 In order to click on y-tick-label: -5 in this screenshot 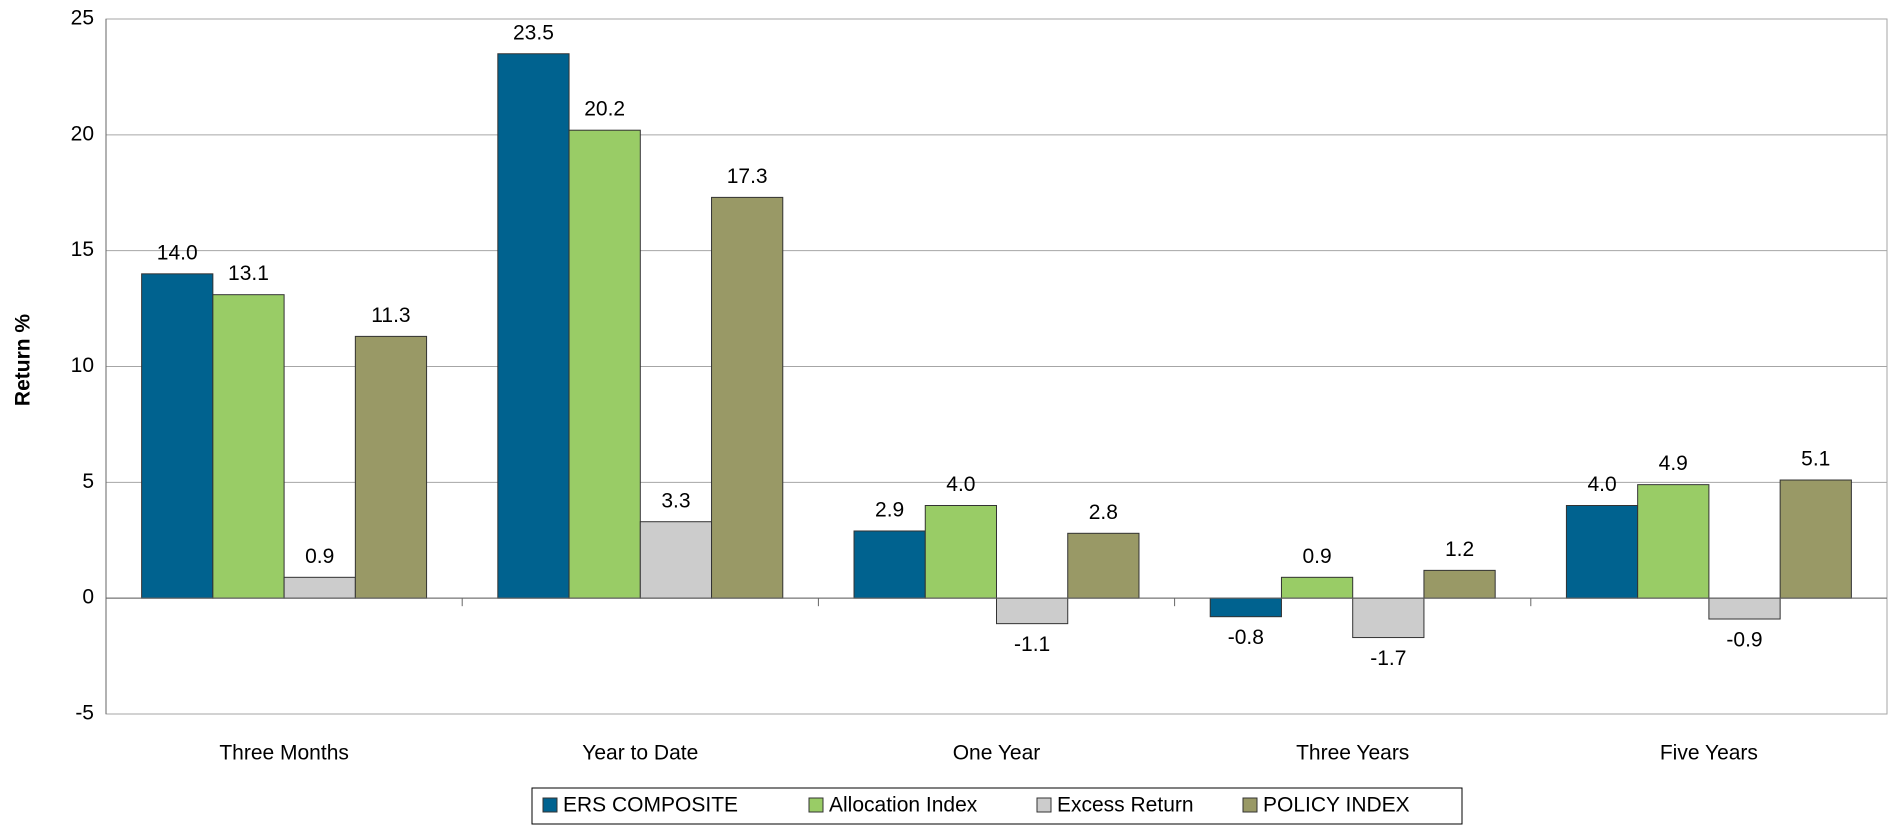, I will do `click(84, 713)`.